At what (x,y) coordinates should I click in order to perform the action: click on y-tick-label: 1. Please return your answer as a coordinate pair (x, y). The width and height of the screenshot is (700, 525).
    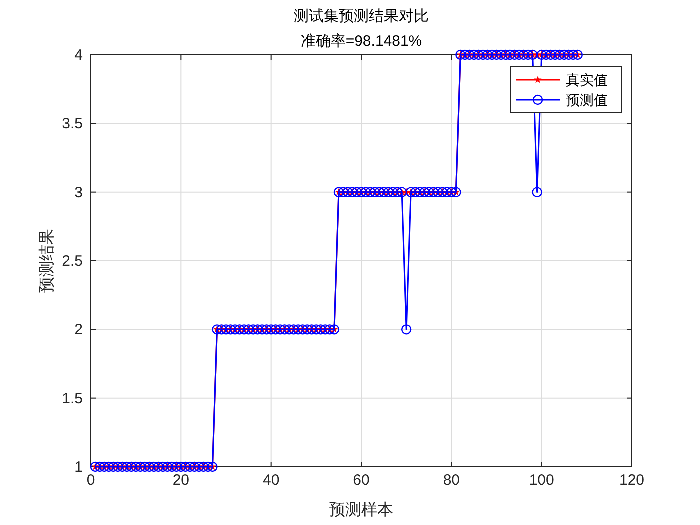
    Looking at the image, I should click on (78, 467).